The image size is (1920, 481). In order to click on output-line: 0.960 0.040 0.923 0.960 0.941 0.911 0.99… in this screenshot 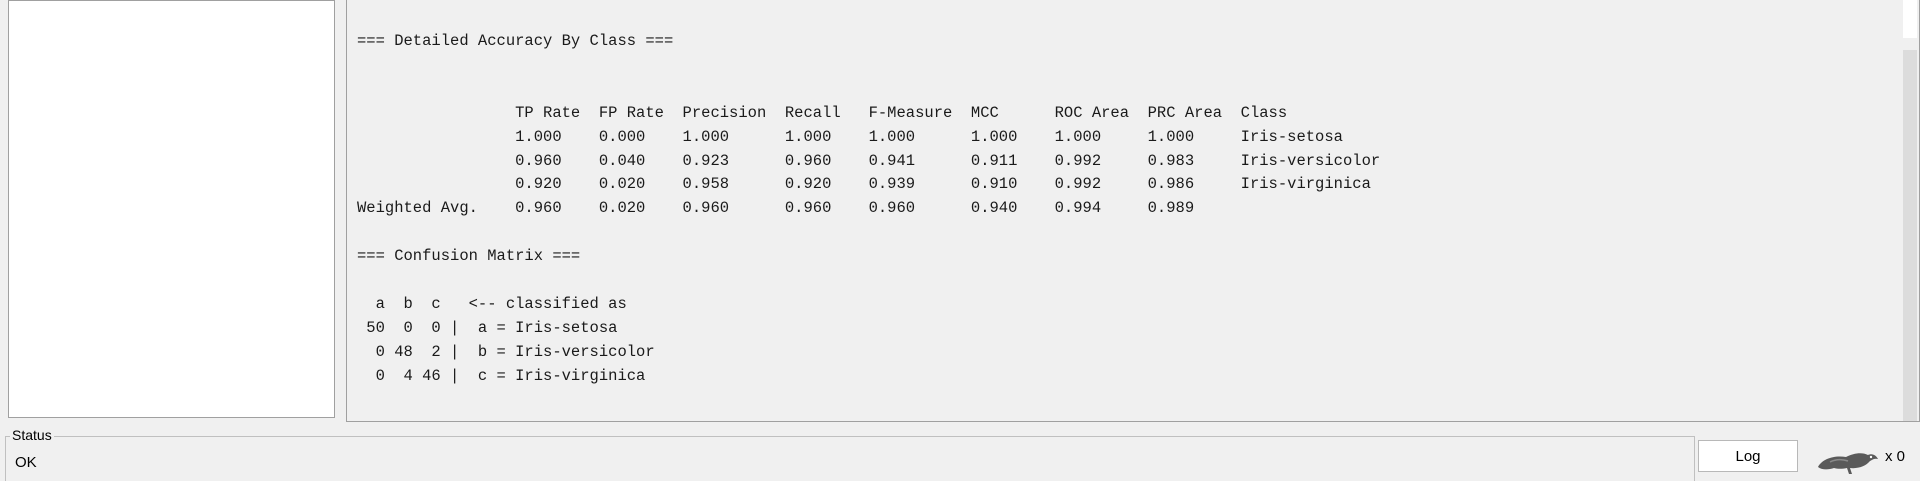, I will do `click(869, 160)`.